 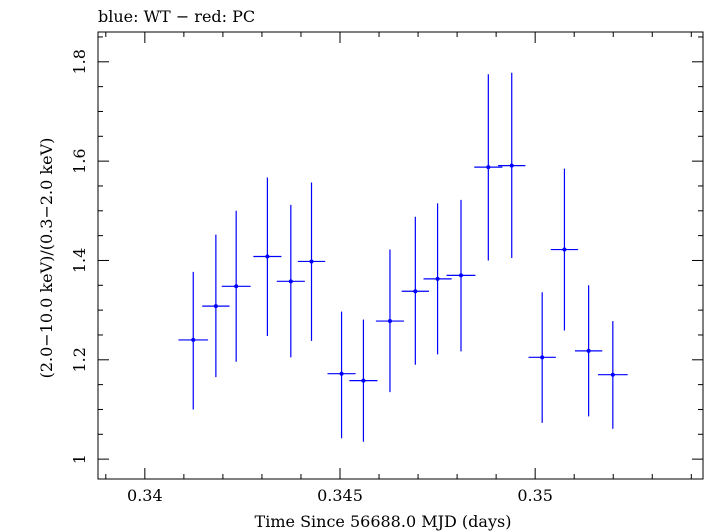 I want to click on x-tick-label: 0.345, so click(x=340, y=495).